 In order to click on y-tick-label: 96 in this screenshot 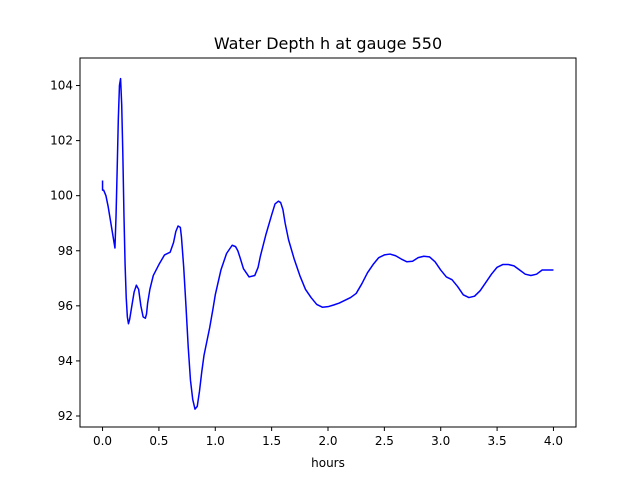, I will do `click(65, 306)`.